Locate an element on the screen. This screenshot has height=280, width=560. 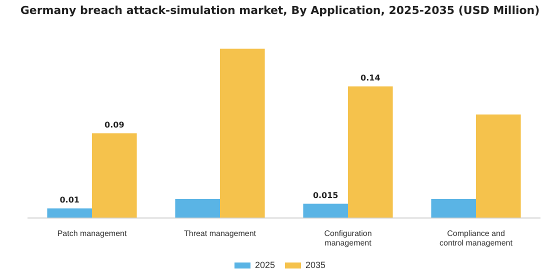
data-label: 0.09 is located at coordinates (114, 125).